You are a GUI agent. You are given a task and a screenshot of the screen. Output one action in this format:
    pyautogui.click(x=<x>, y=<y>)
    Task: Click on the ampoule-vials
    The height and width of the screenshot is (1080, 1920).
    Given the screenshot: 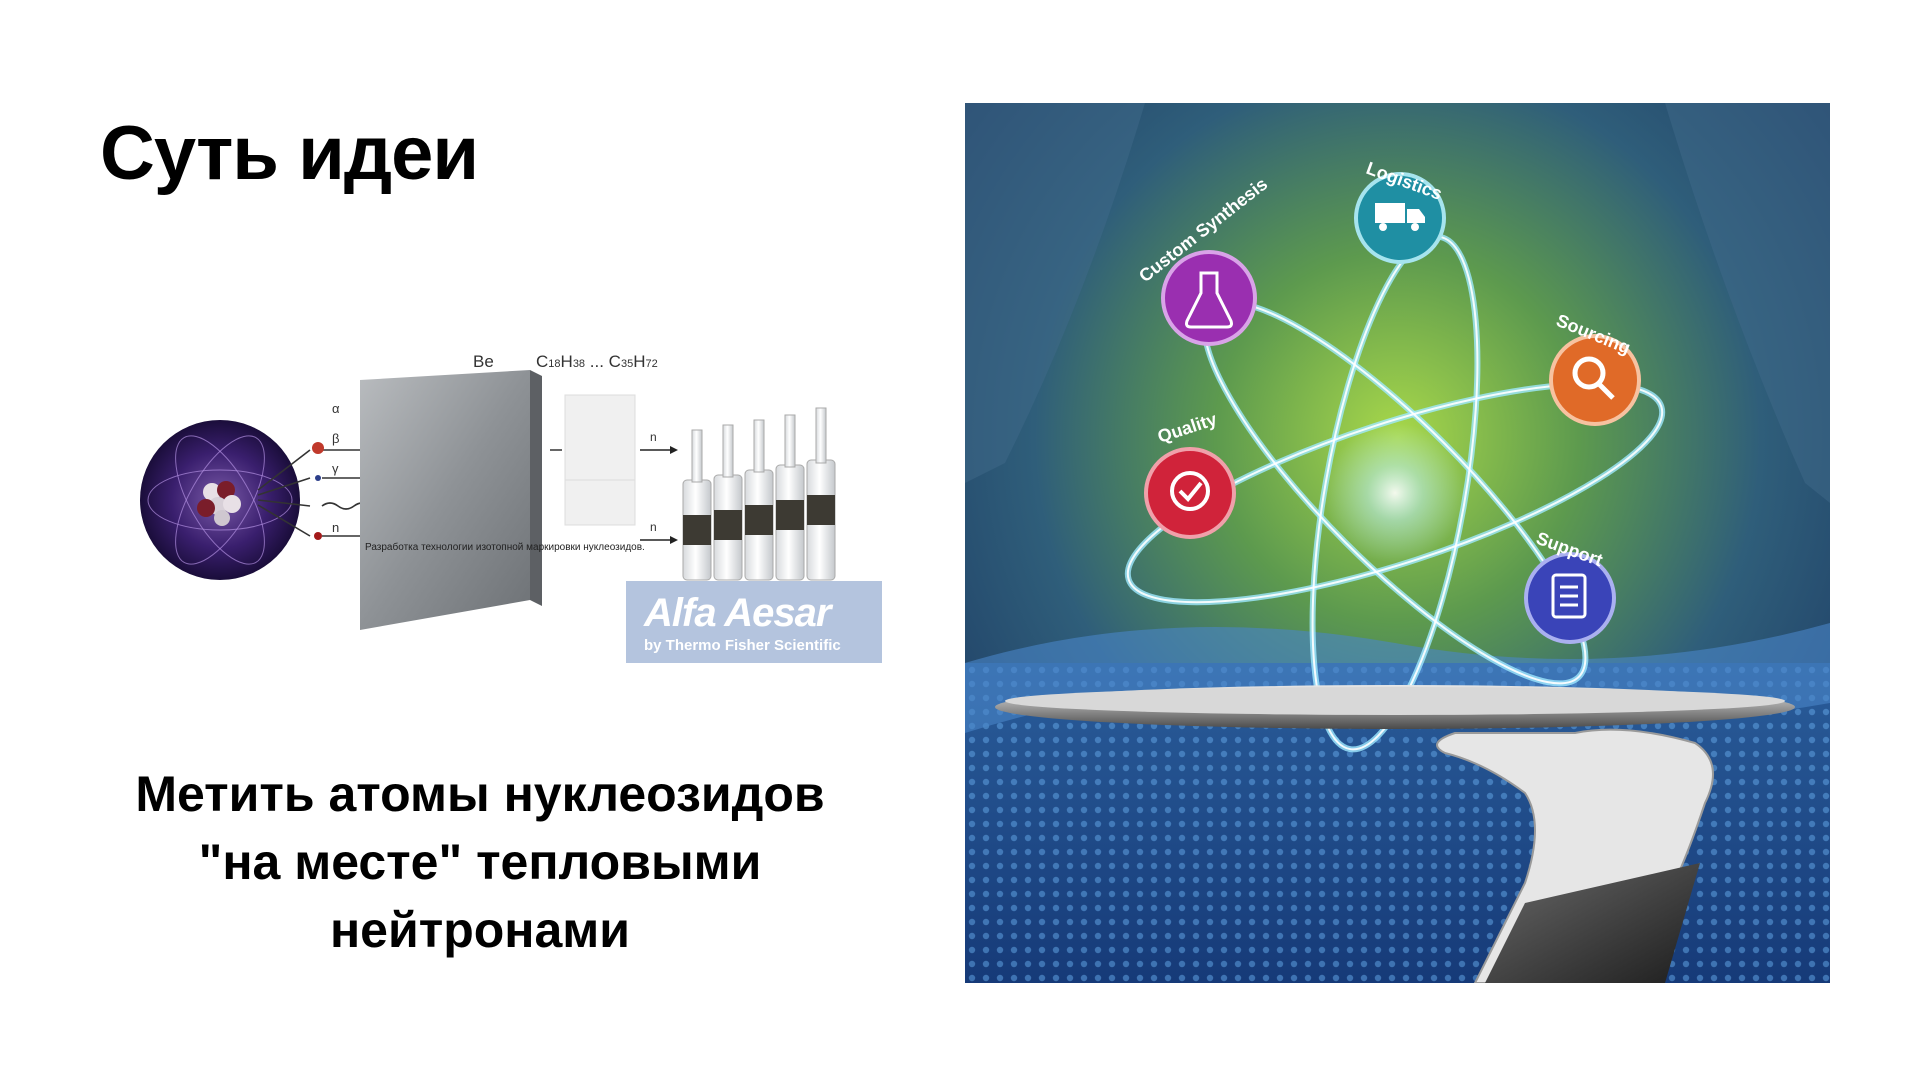 What is the action you would take?
    pyautogui.click(x=759, y=494)
    